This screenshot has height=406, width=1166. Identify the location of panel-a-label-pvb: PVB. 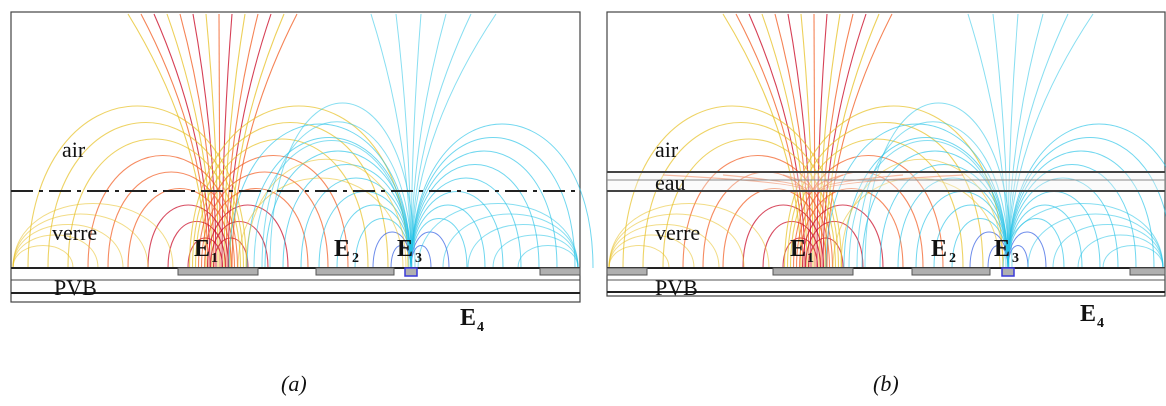
(75, 287).